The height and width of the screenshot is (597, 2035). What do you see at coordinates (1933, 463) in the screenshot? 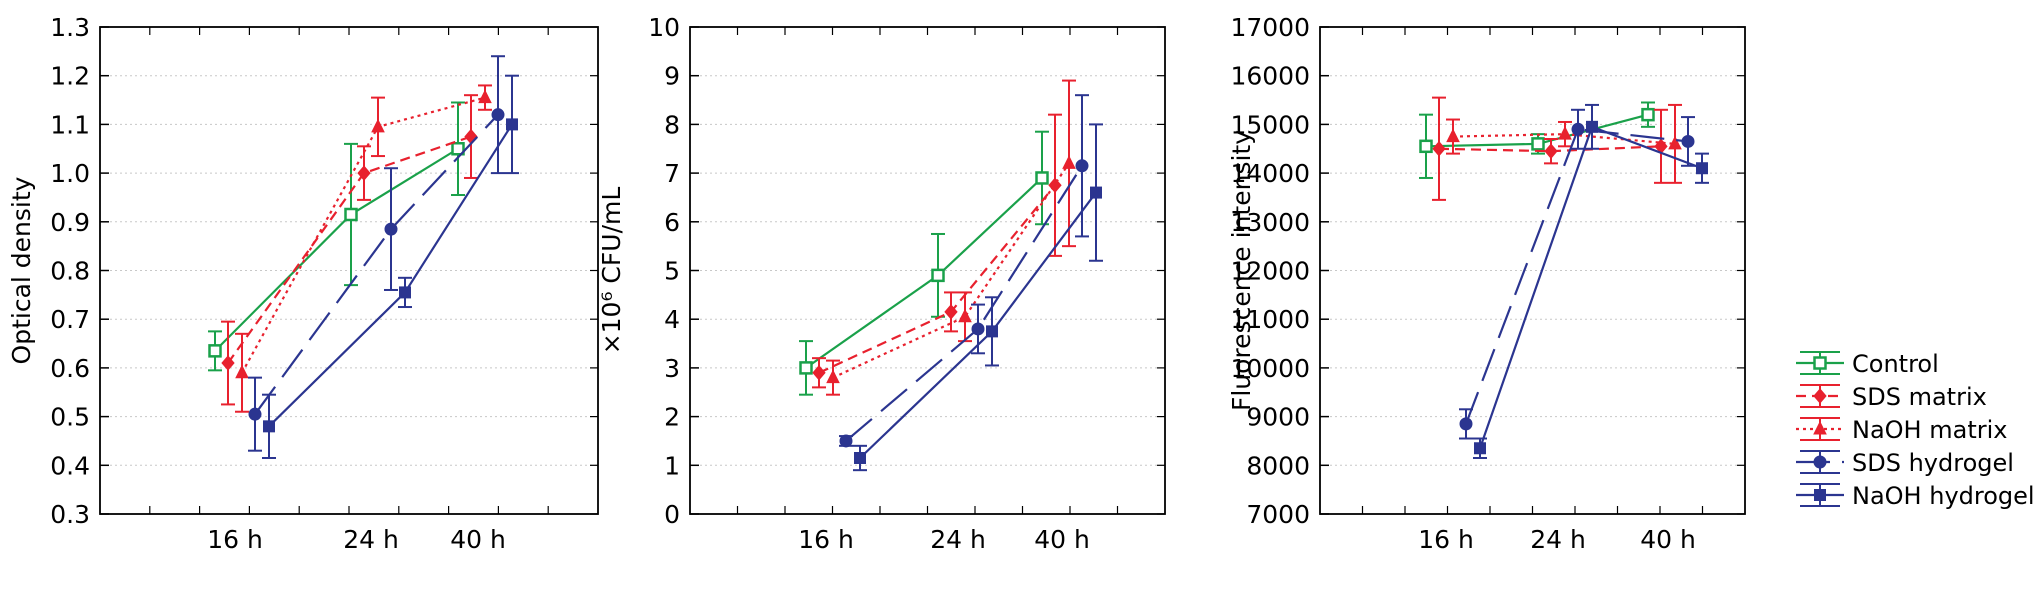
I see `legend-label: SDS hydrogel` at bounding box center [1933, 463].